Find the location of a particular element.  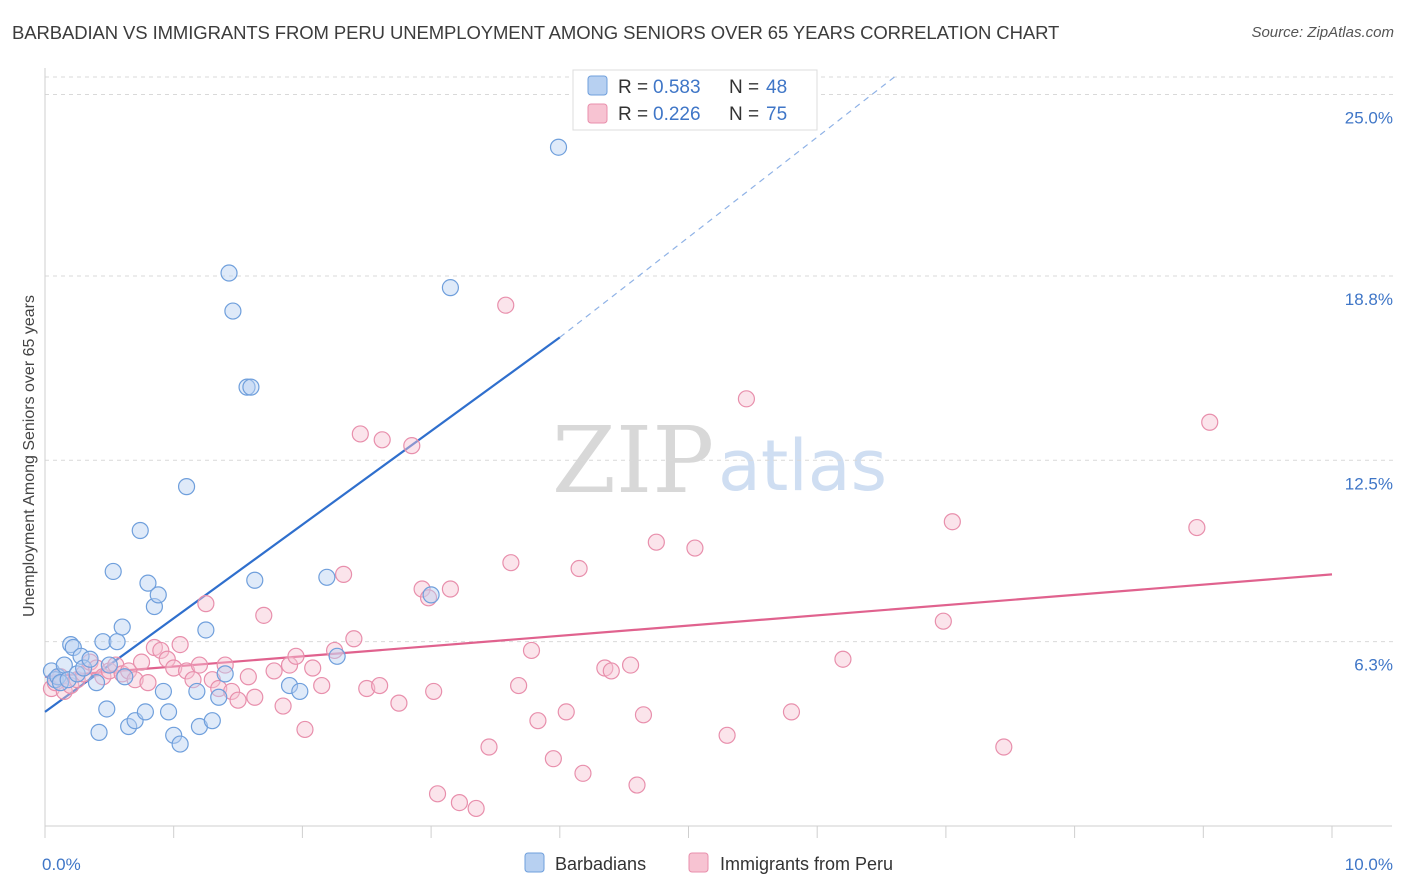

trend-line-peru is located at coordinates (688, 625).